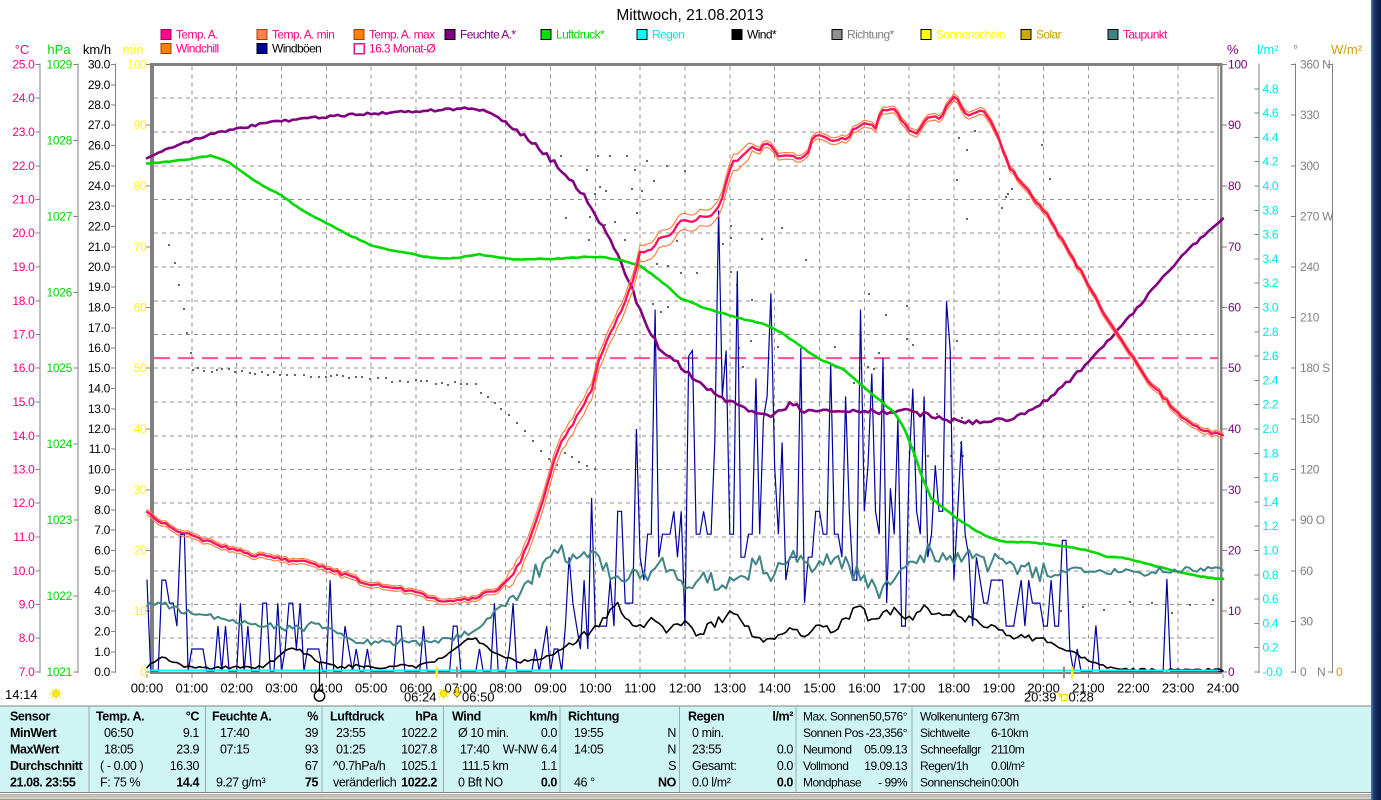 This screenshot has height=800, width=1381. Describe the element at coordinates (241, 717) in the screenshot. I see `svg-text: Feuchte A.` at that location.